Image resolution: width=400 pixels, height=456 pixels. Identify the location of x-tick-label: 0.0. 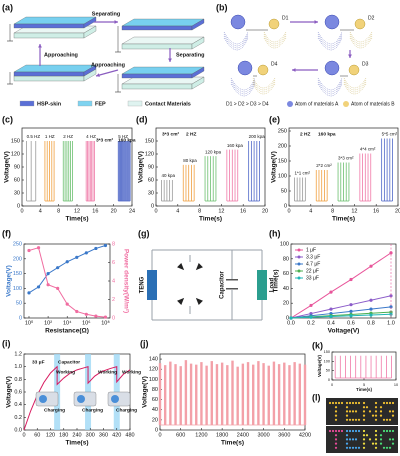
(291, 323).